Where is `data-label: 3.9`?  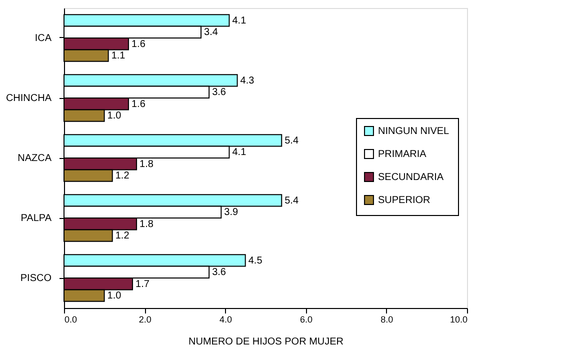 data-label: 3.9 is located at coordinates (231, 212).